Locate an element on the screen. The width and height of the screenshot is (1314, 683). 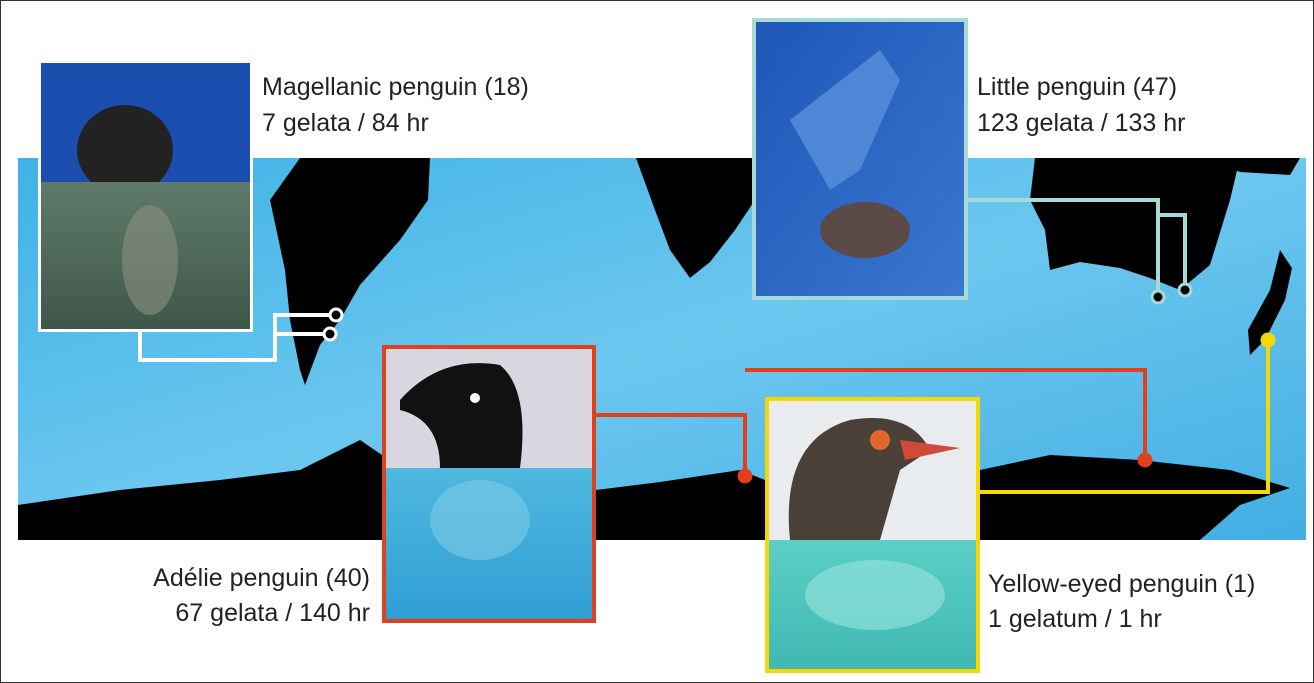
species-label: Adélie penguin (40) is located at coordinates (261, 578).